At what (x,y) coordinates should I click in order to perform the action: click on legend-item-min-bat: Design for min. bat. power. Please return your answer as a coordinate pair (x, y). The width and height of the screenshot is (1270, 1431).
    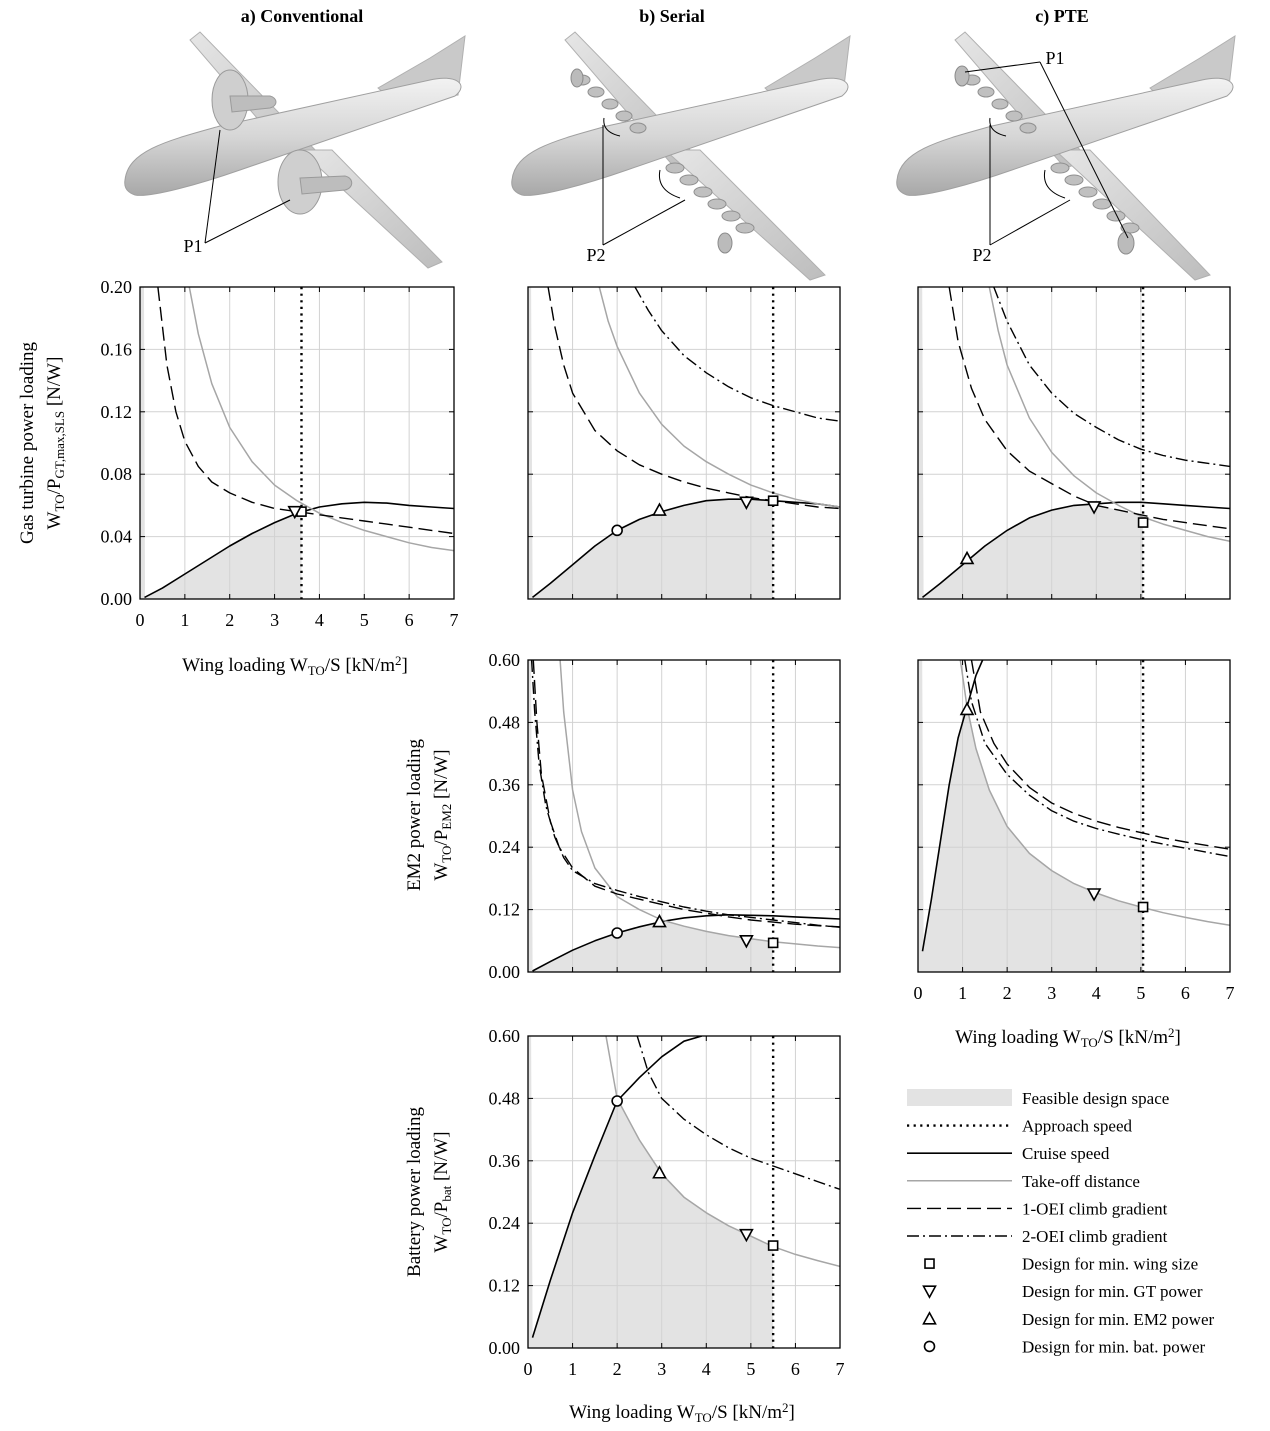
    Looking at the image, I should click on (1064, 1346).